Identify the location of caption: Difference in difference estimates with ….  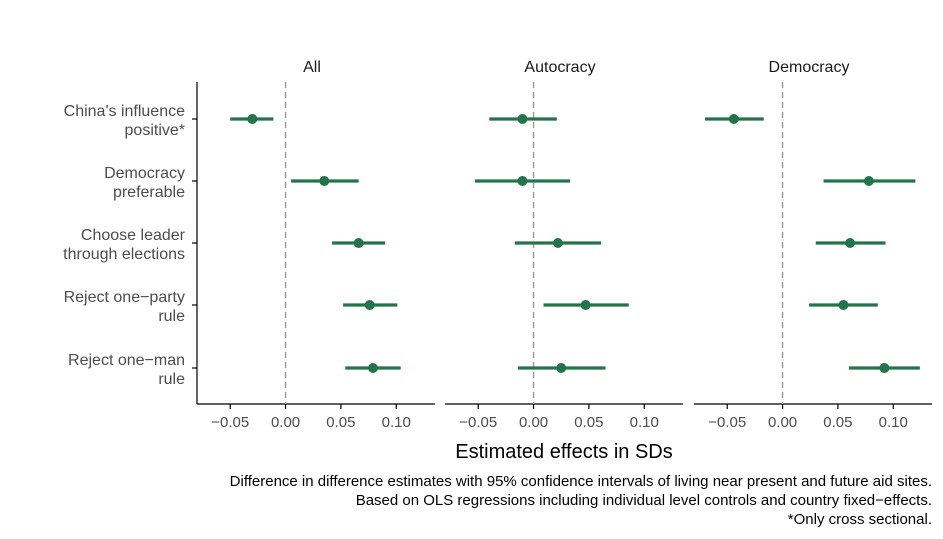
(581, 500).